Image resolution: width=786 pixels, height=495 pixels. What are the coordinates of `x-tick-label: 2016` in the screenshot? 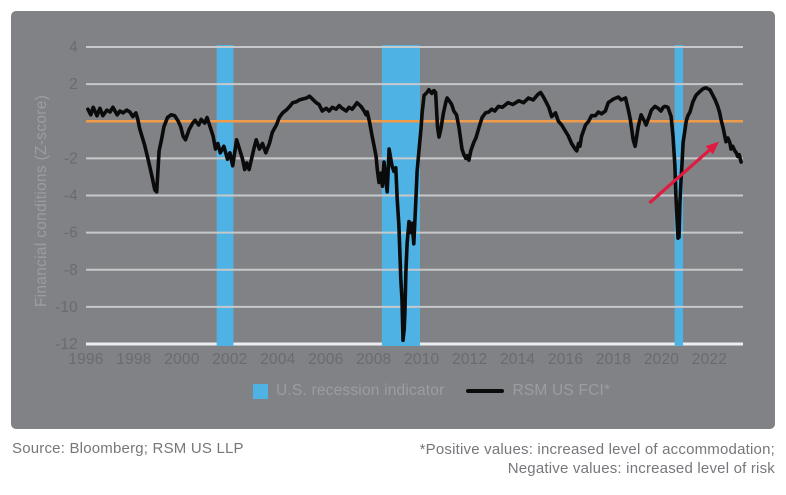 It's located at (565, 359).